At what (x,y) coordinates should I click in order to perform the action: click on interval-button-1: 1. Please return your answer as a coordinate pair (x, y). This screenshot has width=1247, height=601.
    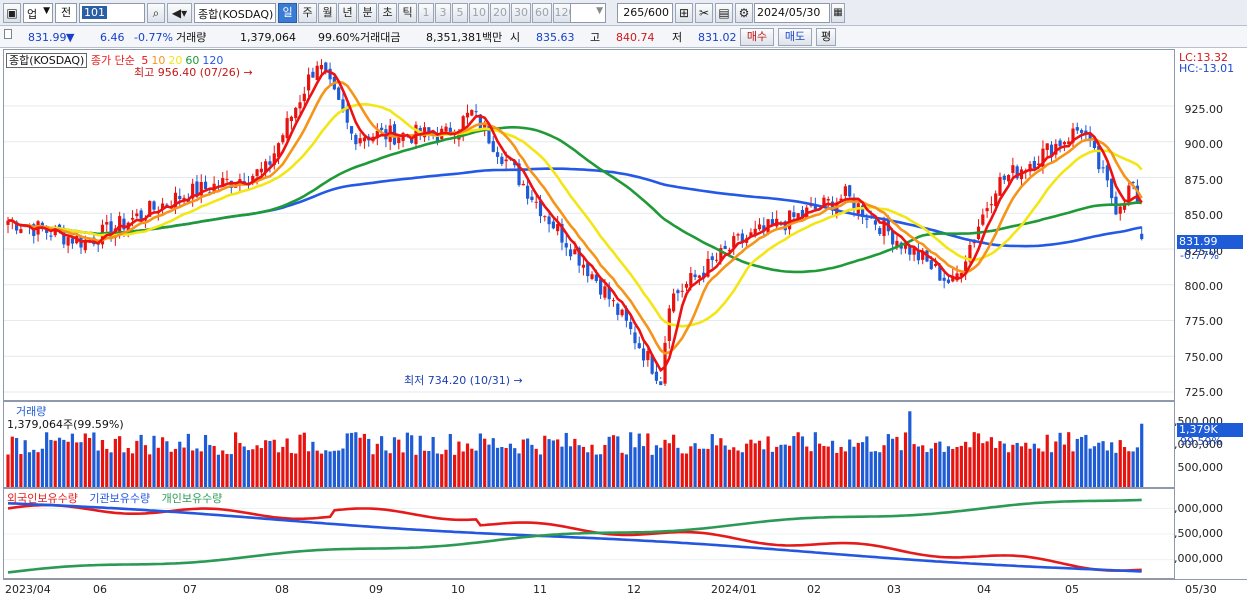
    Looking at the image, I should click on (426, 13).